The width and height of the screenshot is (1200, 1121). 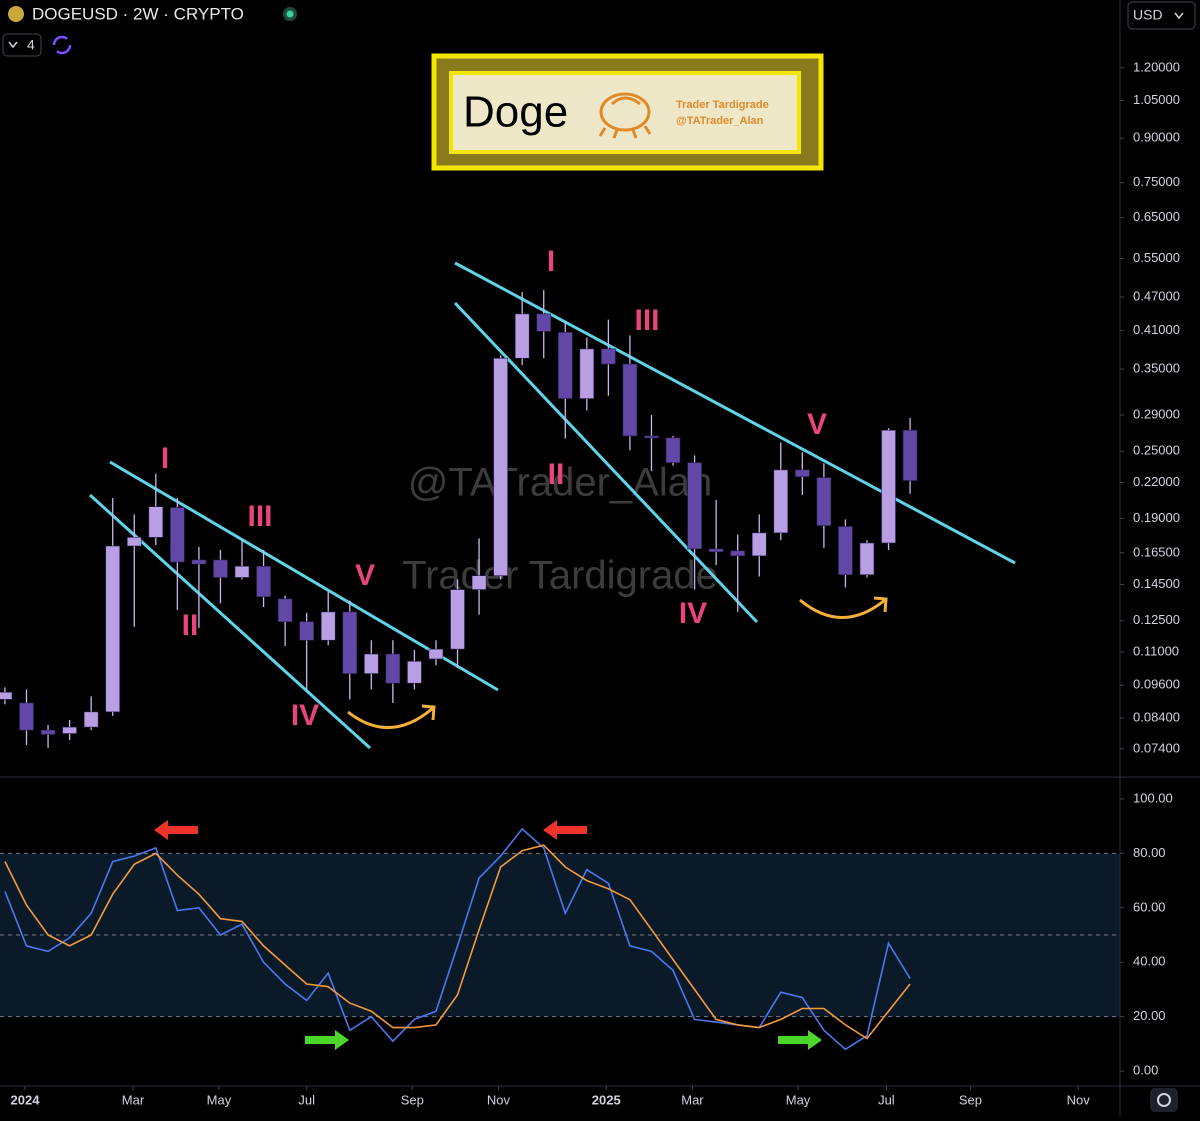 What do you see at coordinates (1156, 137) in the screenshot?
I see `y-tick-label: 0.90000` at bounding box center [1156, 137].